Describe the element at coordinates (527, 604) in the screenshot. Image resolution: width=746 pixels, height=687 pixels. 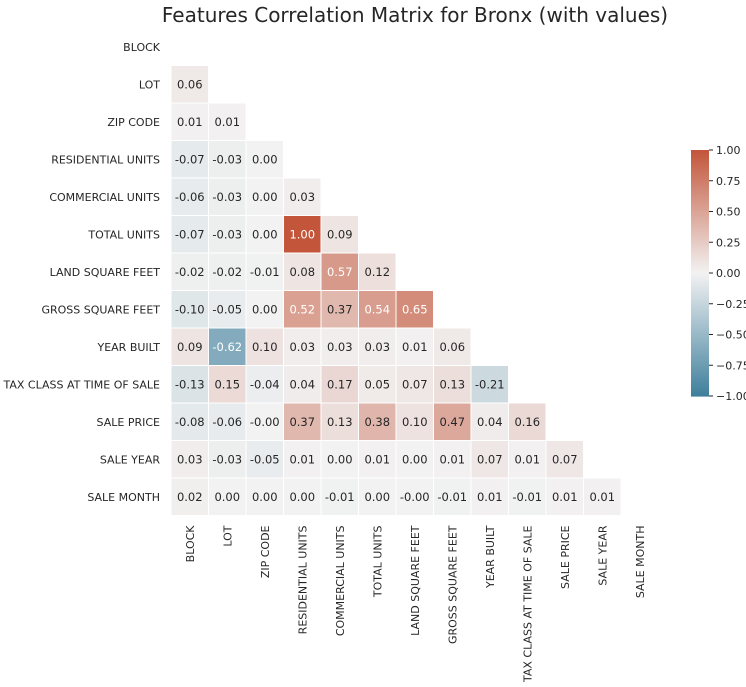
I see `x-tick-label: TAX CLASS AT TIME OF SALE` at that location.